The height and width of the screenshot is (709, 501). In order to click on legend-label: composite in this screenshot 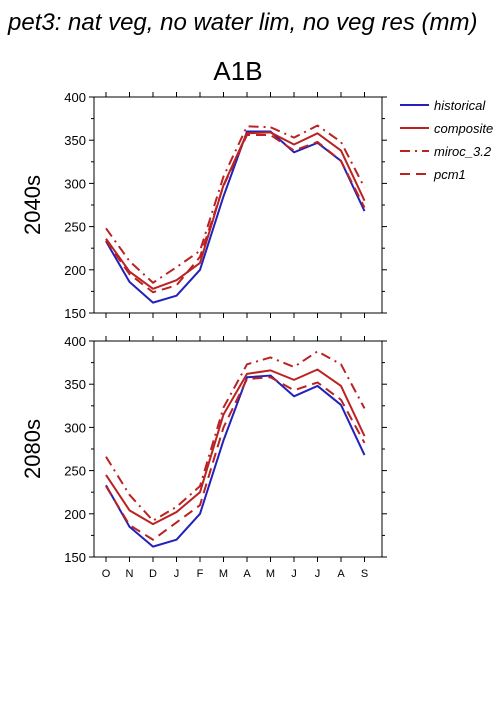, I will do `click(463, 128)`.